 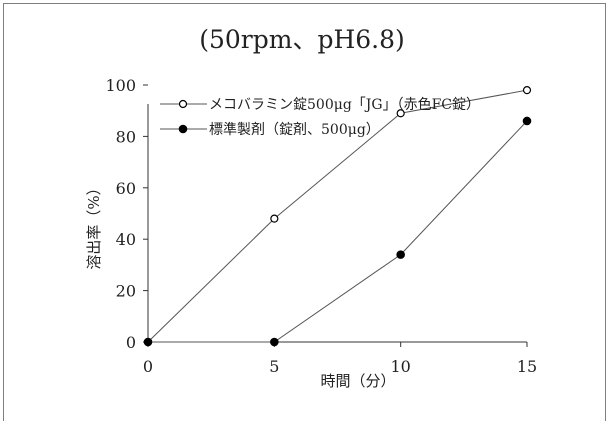 I want to click on y-axis-label: 溶出率（%）, so click(x=94, y=224).